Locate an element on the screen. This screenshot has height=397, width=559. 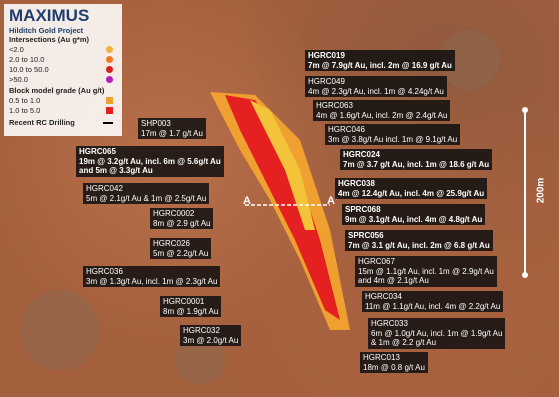
intercept: 7m @ 3.7 g/t Au, incl. 1m @ 18.6 g/t Au is located at coordinates (416, 164).